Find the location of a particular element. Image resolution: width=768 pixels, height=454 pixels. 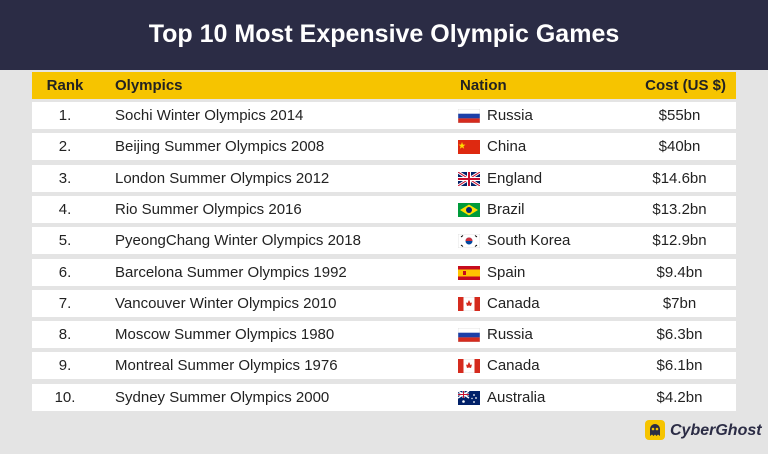

cost-cell: $9.4bn is located at coordinates (679, 272).